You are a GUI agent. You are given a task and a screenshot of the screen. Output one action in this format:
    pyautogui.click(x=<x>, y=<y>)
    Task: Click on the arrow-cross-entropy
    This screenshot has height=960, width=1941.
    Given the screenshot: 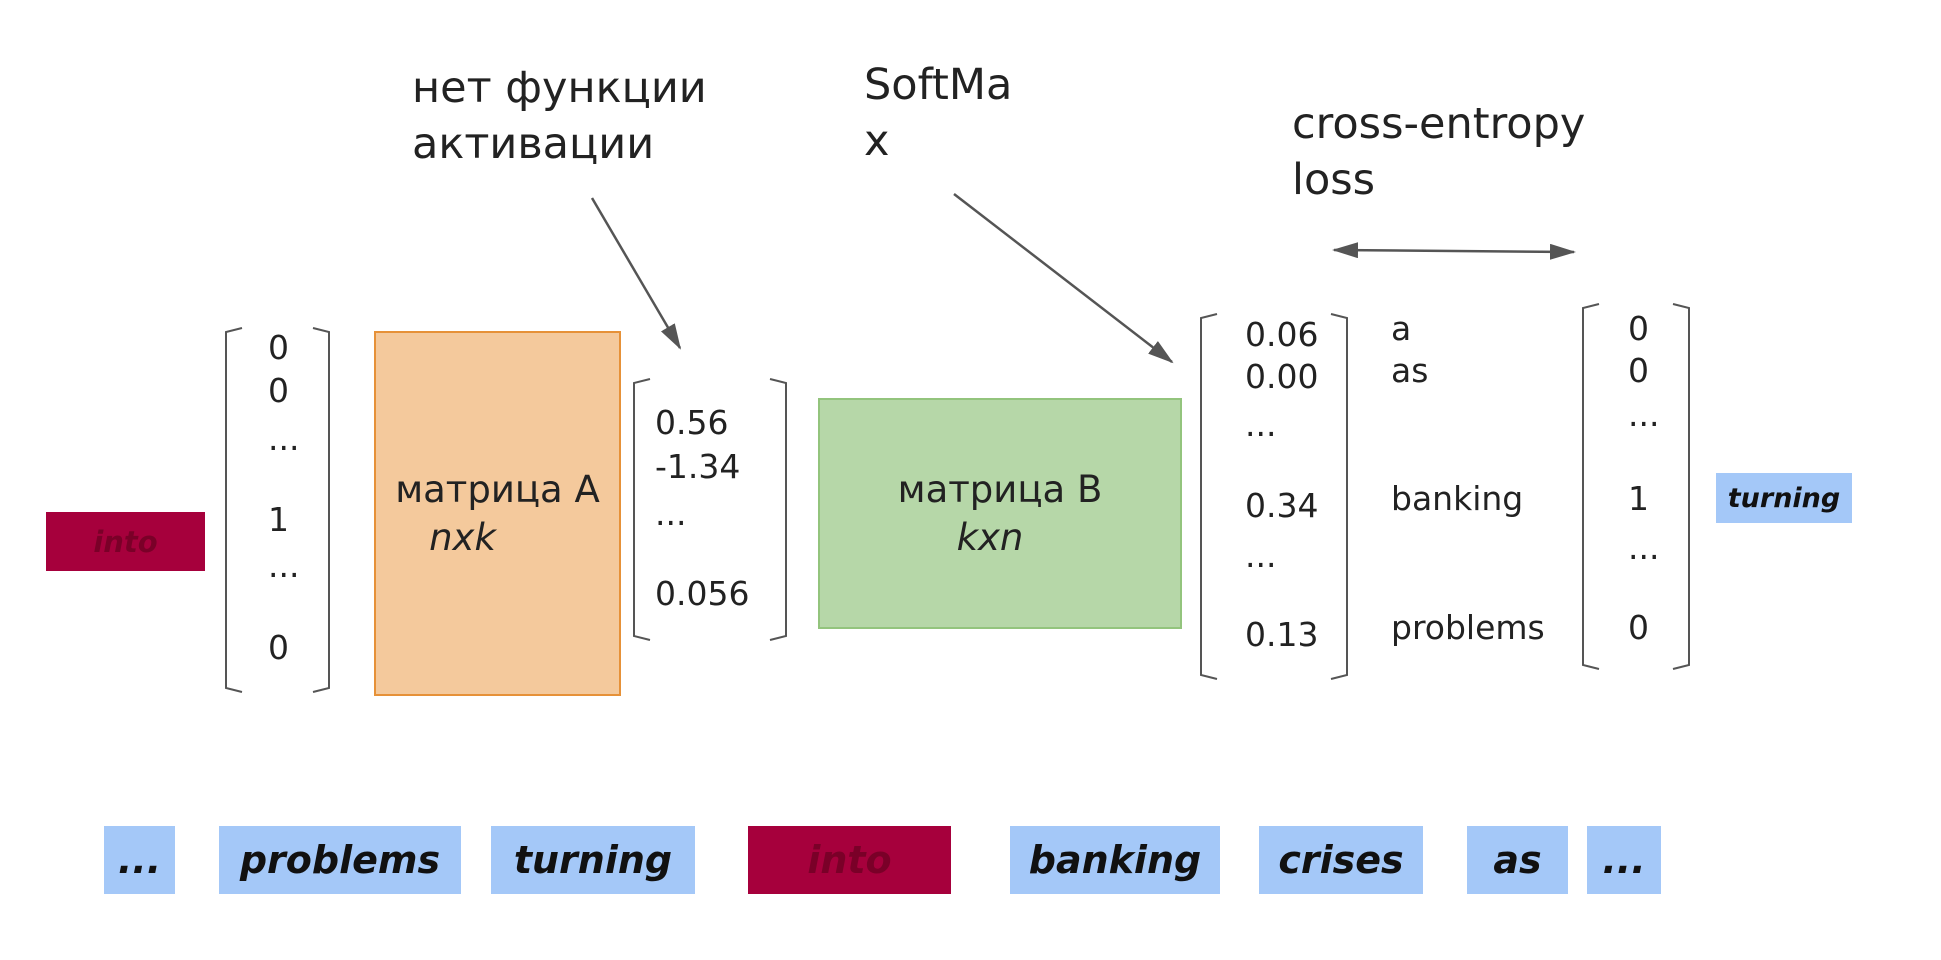 What is the action you would take?
    pyautogui.click(x=1454, y=251)
    